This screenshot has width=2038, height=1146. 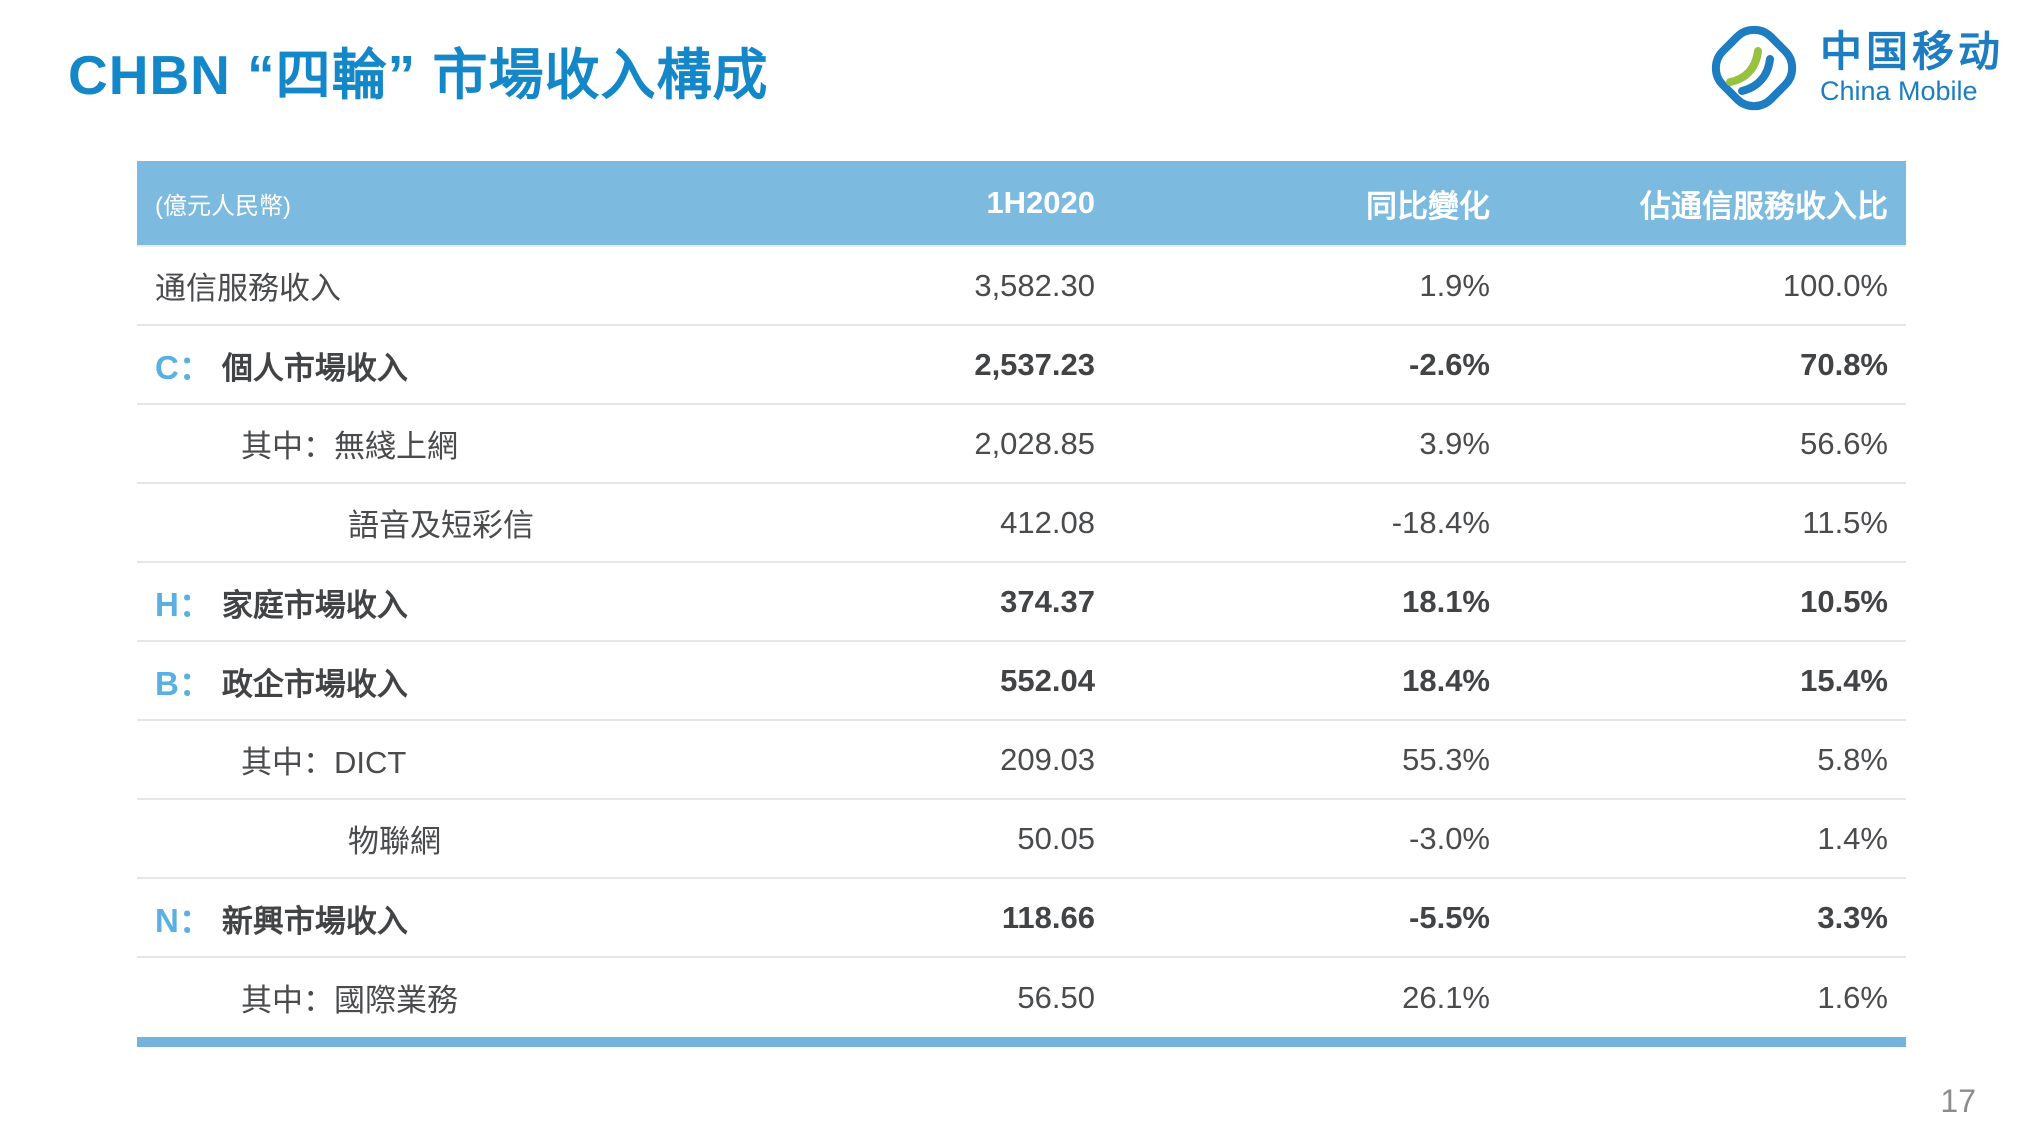 What do you see at coordinates (1844, 443) in the screenshot?
I see `row-value-share: 56.6%` at bounding box center [1844, 443].